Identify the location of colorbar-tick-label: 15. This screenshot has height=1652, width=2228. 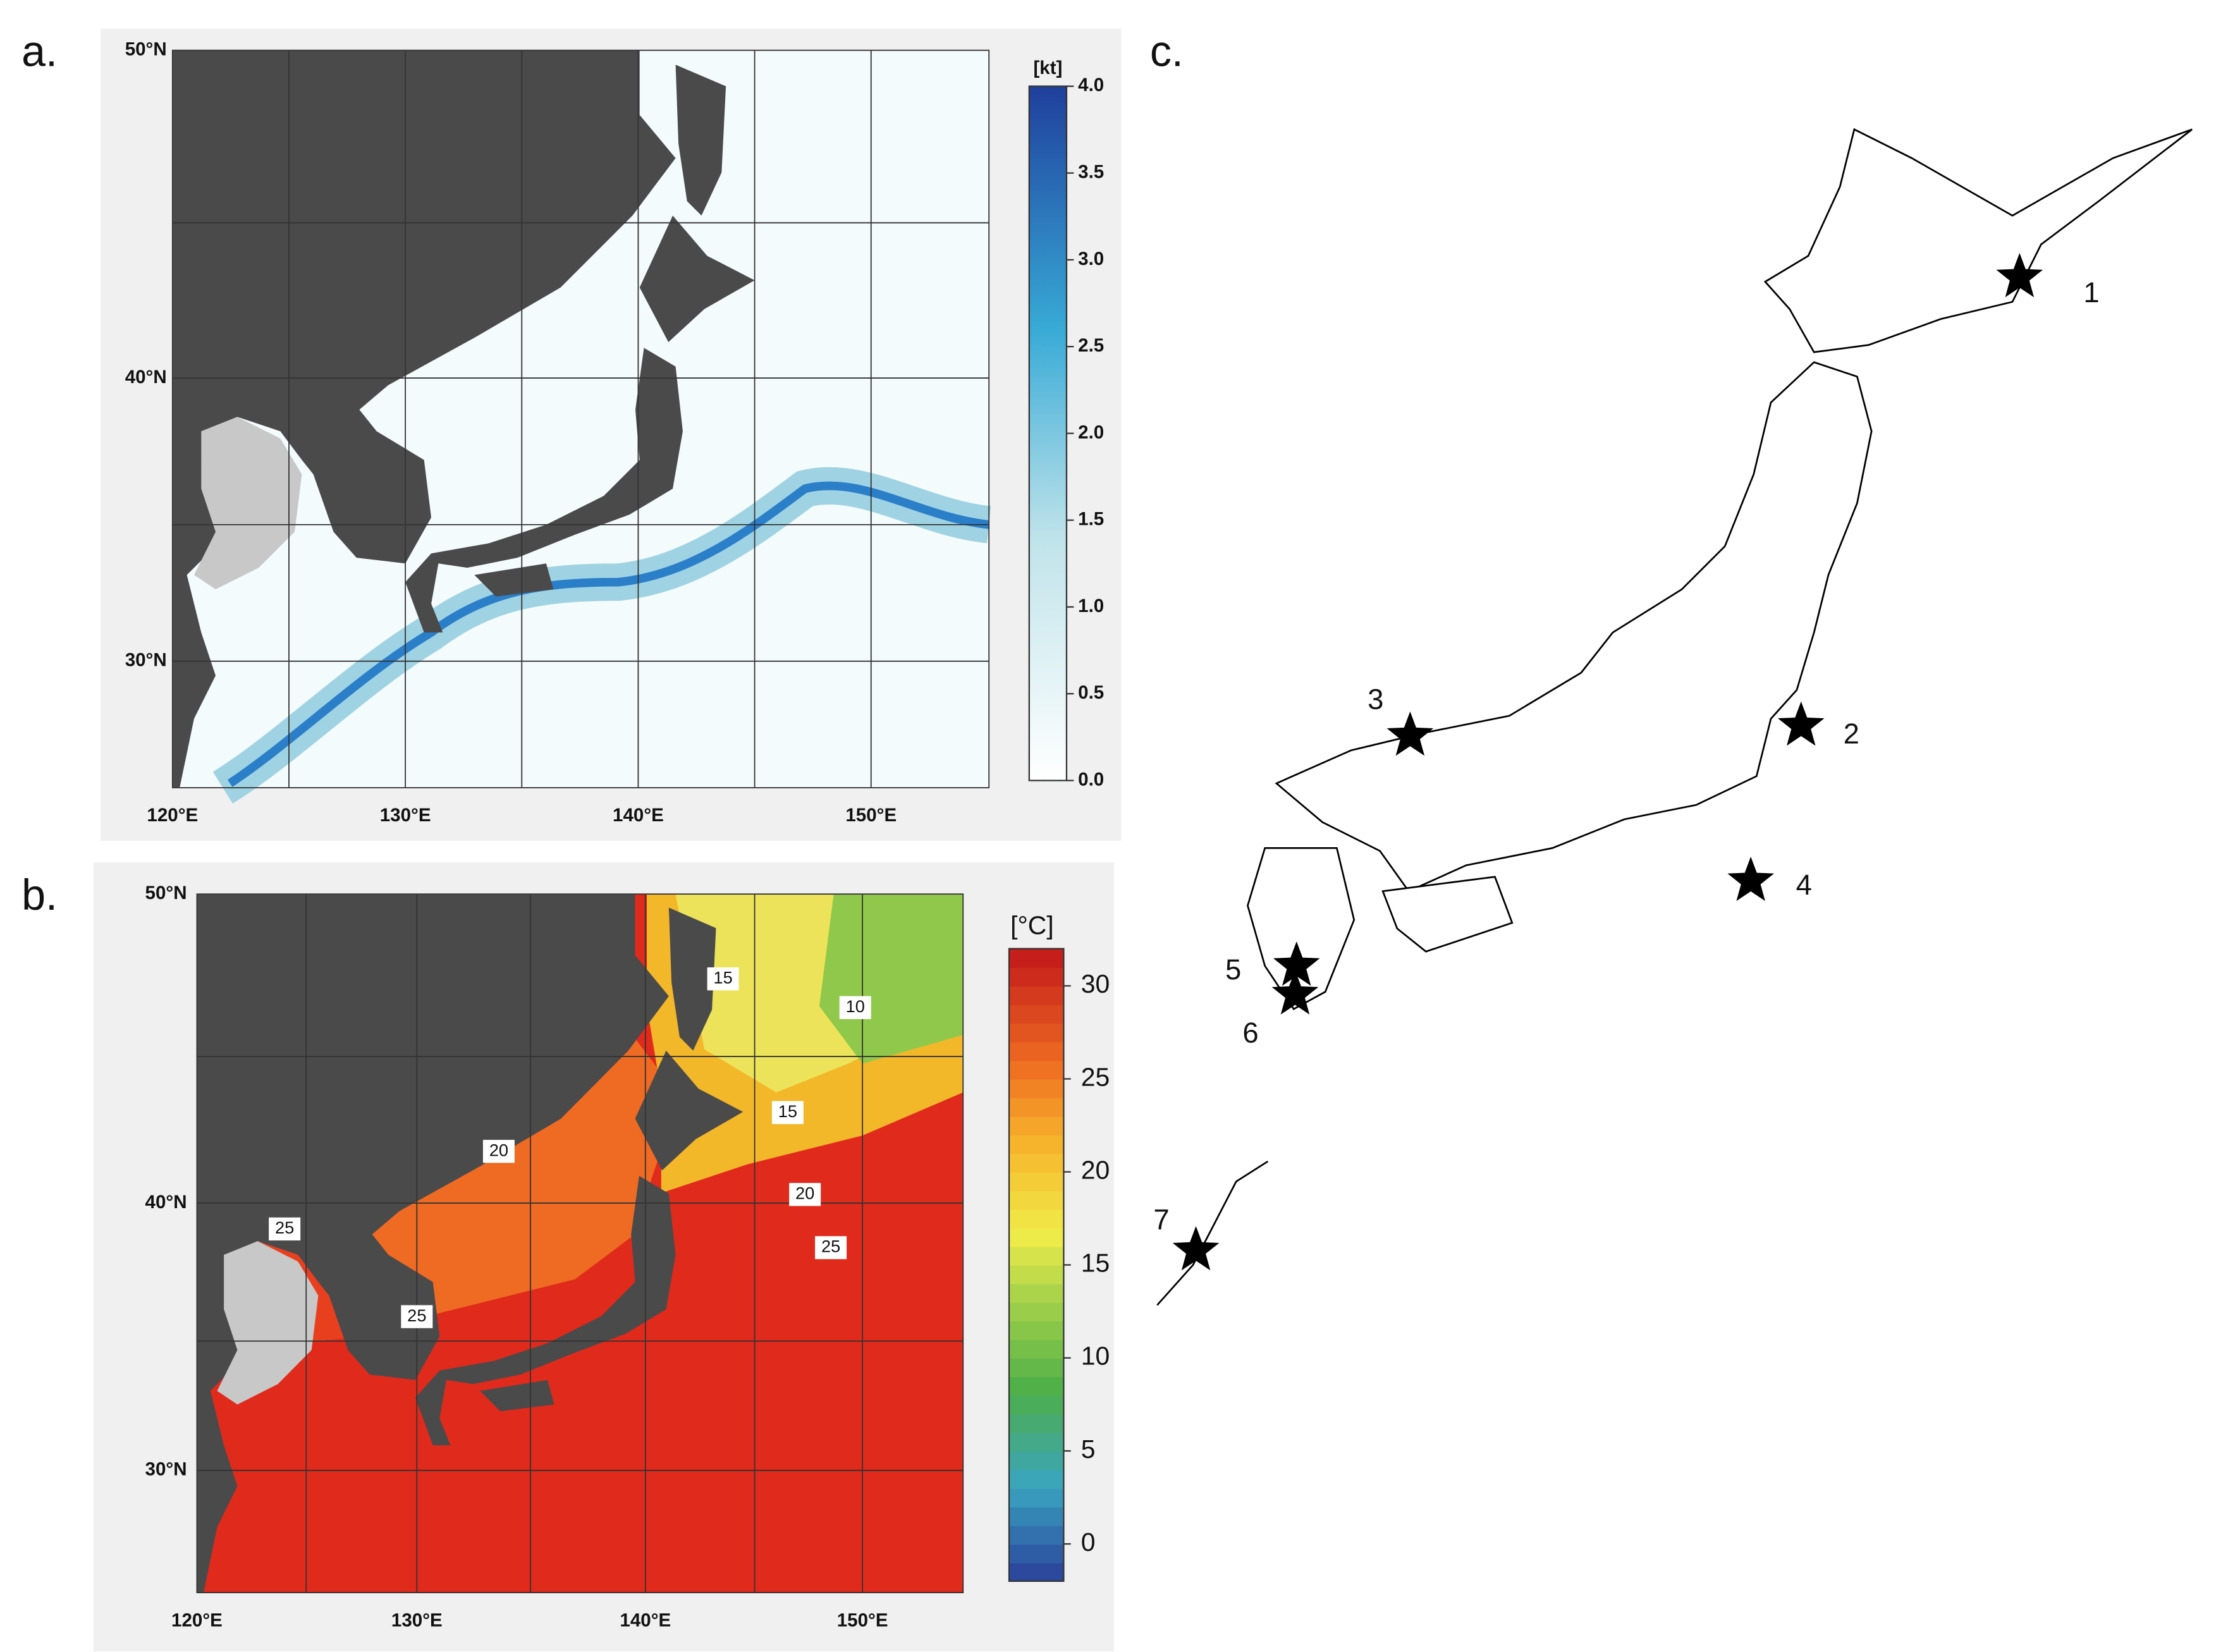
(1095, 1263).